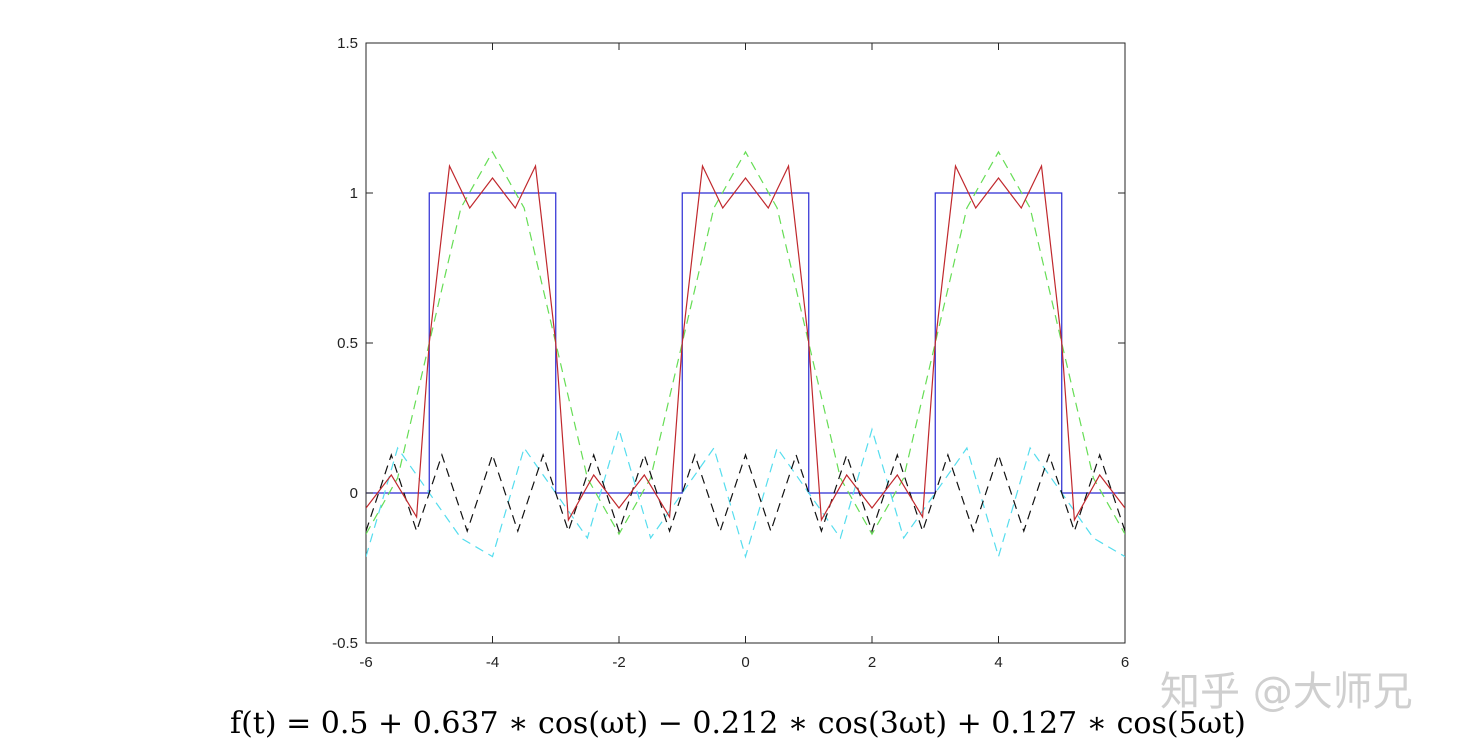 The image size is (1474, 752). I want to click on third-harmonic-series, so click(745, 493).